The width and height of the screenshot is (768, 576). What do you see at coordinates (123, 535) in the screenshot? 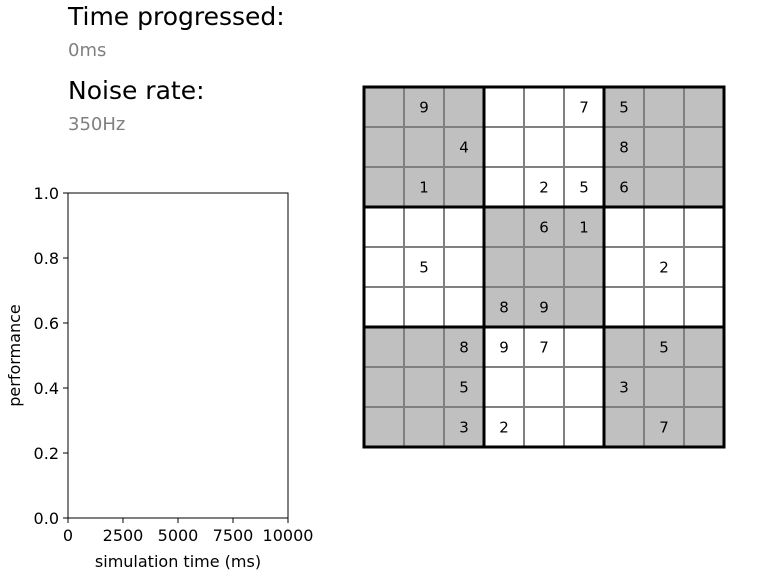
I see `x-tick-label: 2500` at bounding box center [123, 535].